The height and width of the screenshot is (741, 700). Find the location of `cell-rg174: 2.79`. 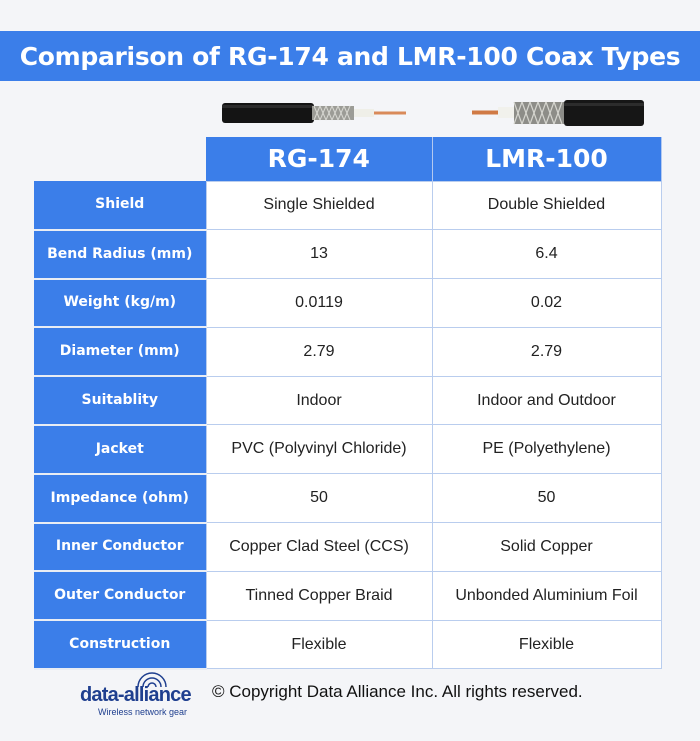

cell-rg174: 2.79 is located at coordinates (319, 351).